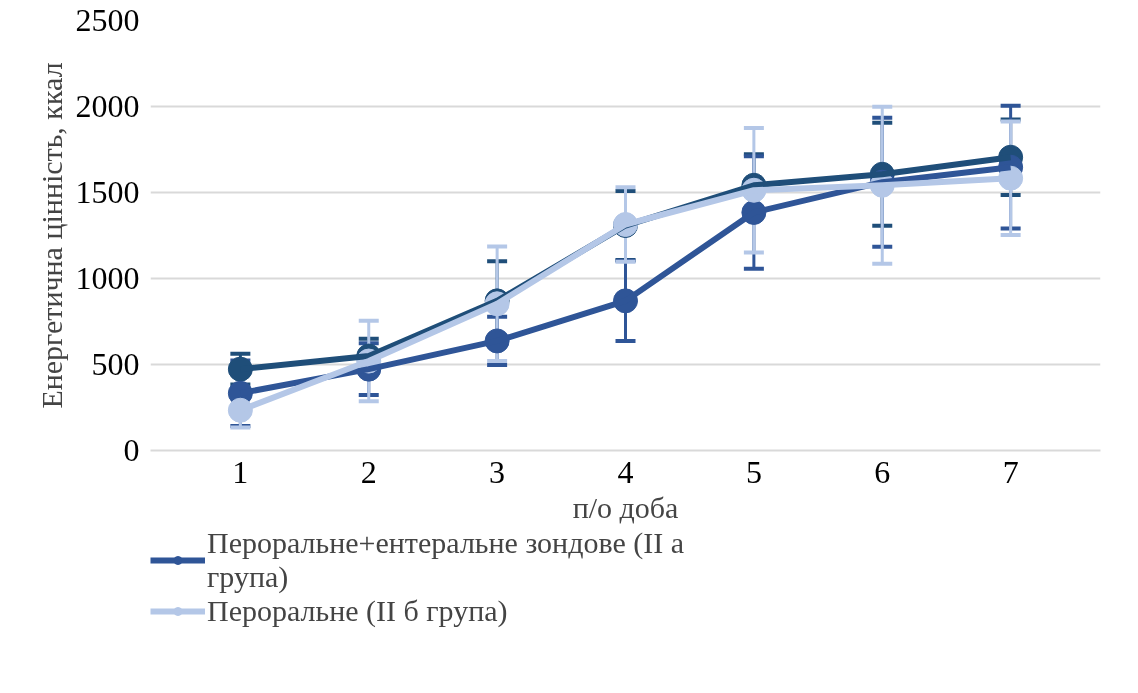 The width and height of the screenshot is (1138, 693). I want to click on y-axis-title: Енергетична цінність, ккал, so click(51, 235).